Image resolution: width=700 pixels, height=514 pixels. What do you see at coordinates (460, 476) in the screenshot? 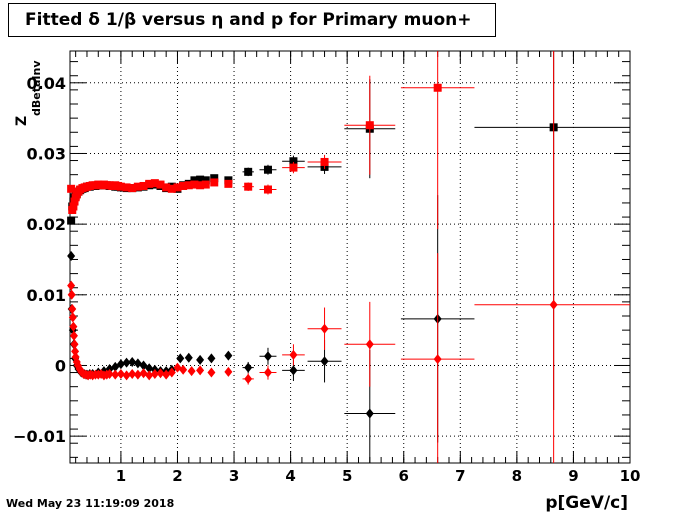
I see `x-tick-label: 7` at bounding box center [460, 476].